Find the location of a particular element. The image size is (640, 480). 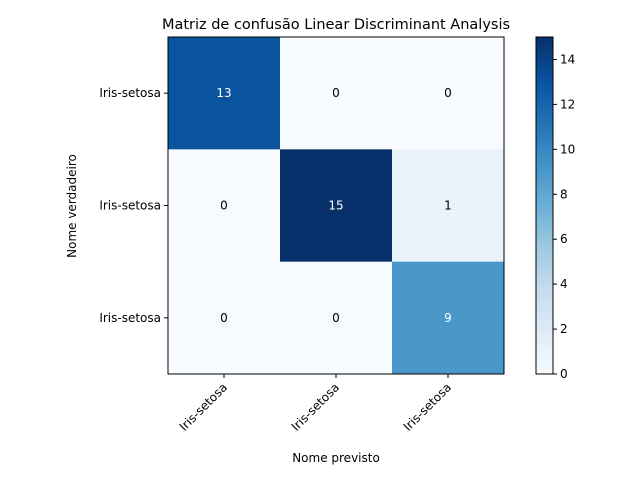

heatmap-cell-r2-c1 is located at coordinates (336, 318).